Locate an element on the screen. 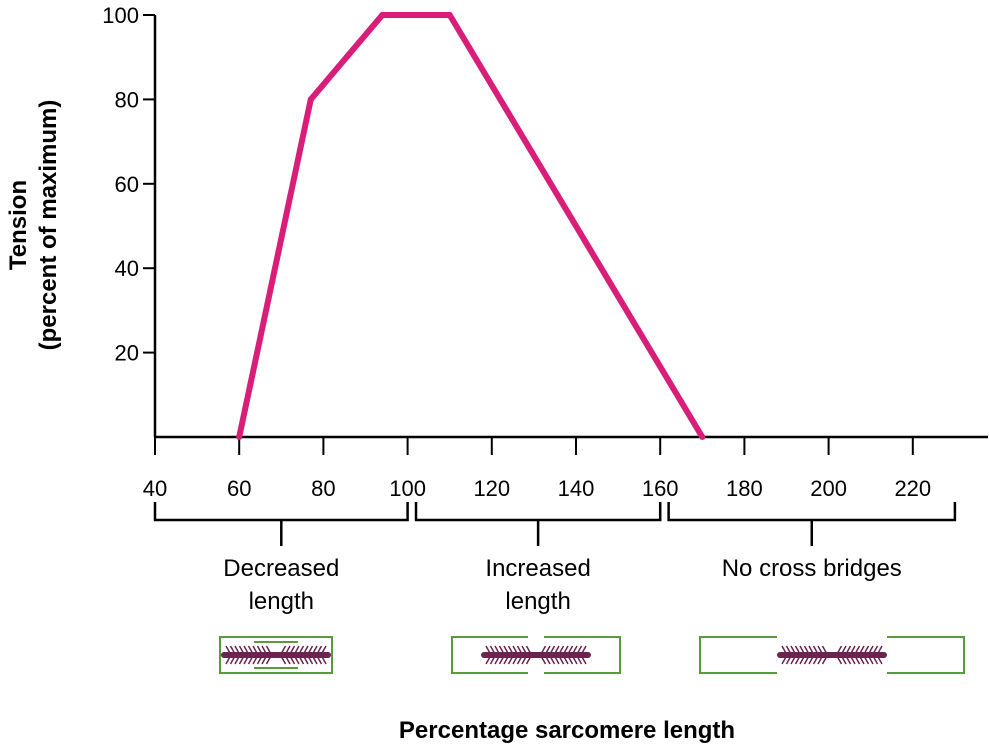  y-tick-label-60: 60 is located at coordinates (127, 184).